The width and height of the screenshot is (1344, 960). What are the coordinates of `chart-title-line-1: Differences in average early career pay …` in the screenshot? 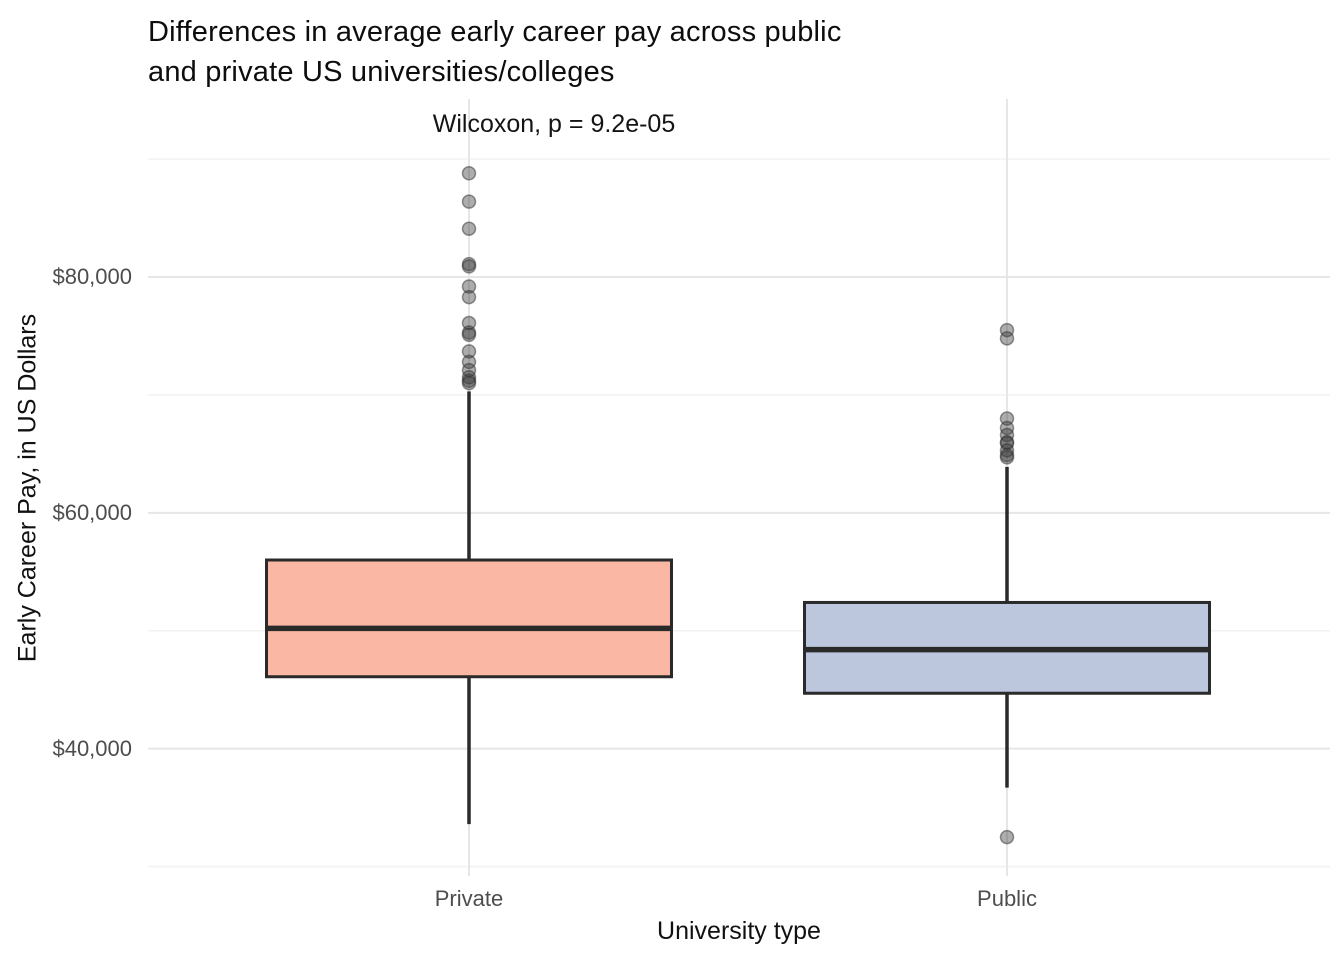 It's located at (495, 32).